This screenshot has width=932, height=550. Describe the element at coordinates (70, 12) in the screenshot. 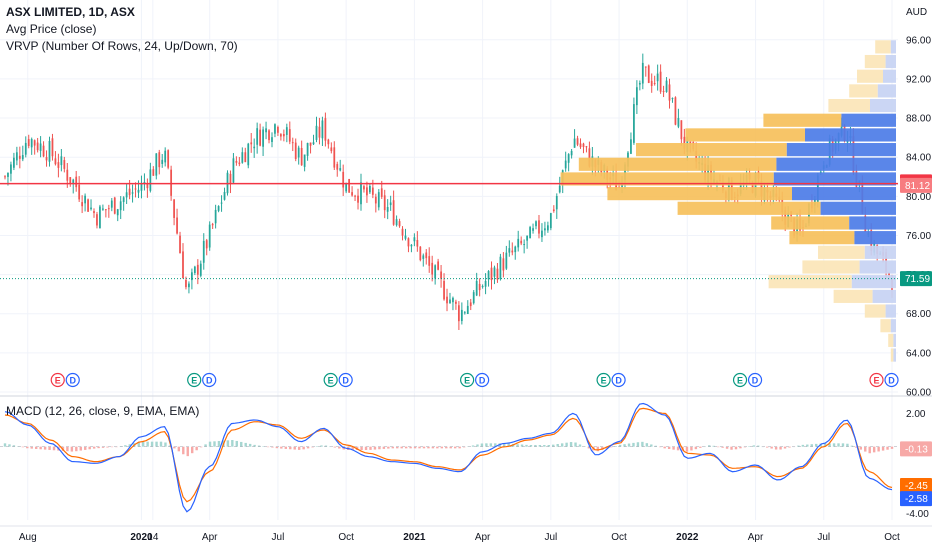

I see `symbol-title: ASX LIMITED, 1D, ASX` at that location.